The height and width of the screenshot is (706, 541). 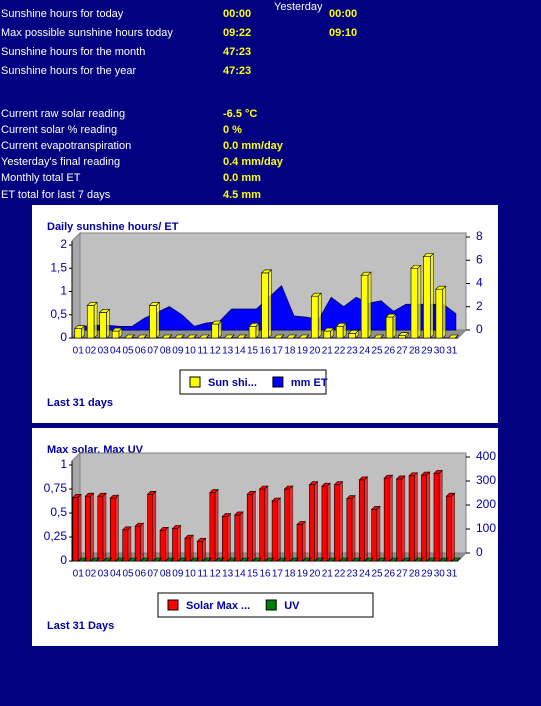 I want to click on stat-label: Sunshine hours for today, so click(x=62, y=14).